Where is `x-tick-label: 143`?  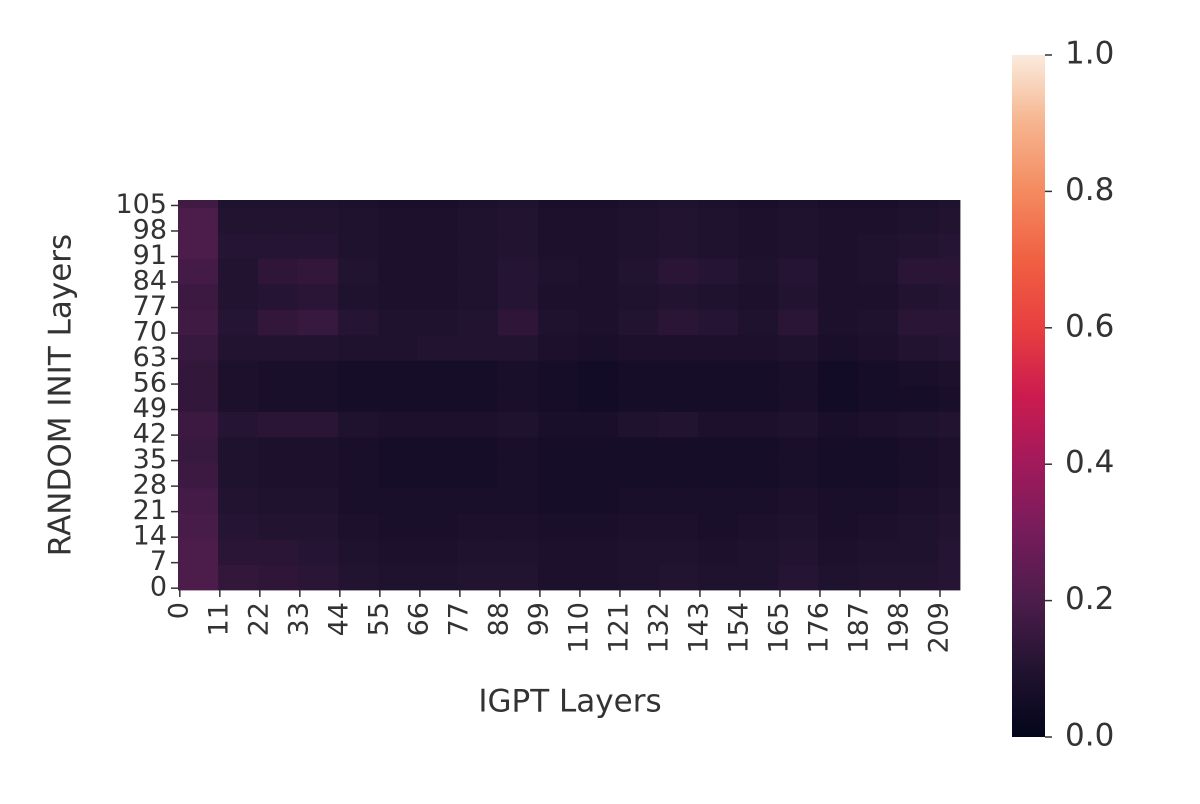
x-tick-label: 143 is located at coordinates (698, 628).